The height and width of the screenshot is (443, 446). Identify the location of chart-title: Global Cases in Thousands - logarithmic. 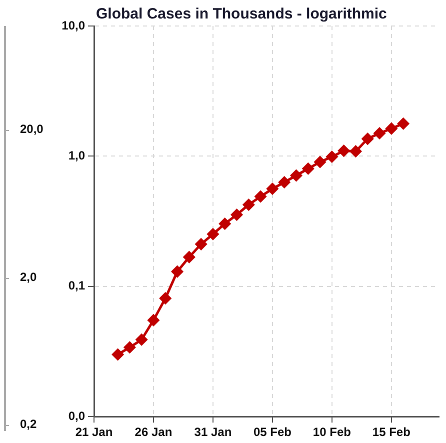
(241, 14).